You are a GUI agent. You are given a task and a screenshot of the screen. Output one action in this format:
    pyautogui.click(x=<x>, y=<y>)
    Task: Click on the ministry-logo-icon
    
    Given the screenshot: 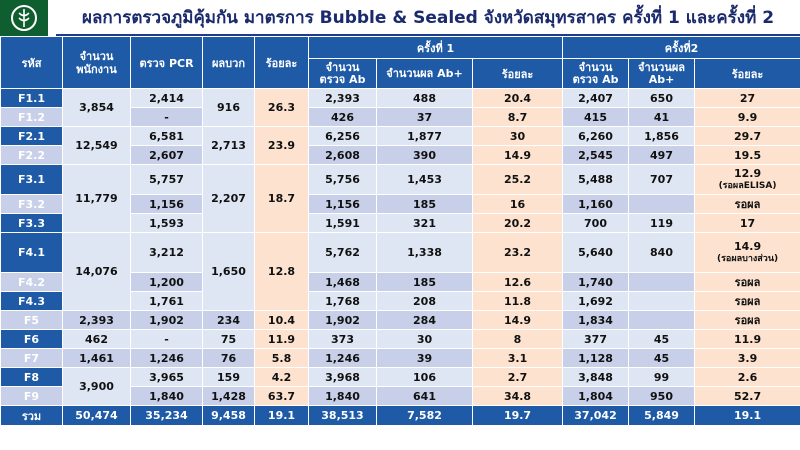 What is the action you would take?
    pyautogui.click(x=24, y=18)
    